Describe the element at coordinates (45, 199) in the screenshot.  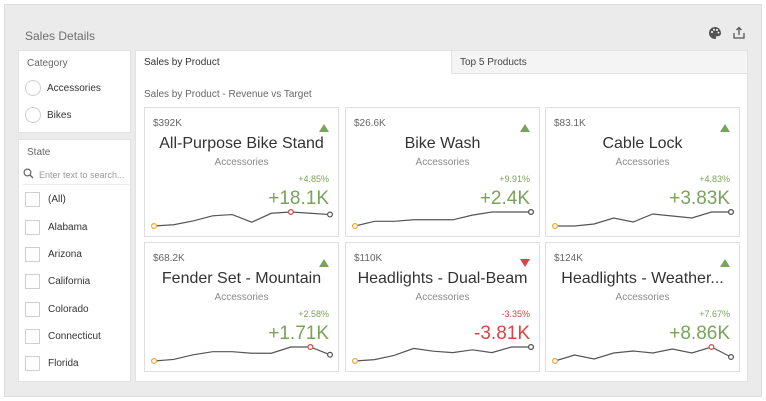
I see `state-option-all: (All)` at that location.